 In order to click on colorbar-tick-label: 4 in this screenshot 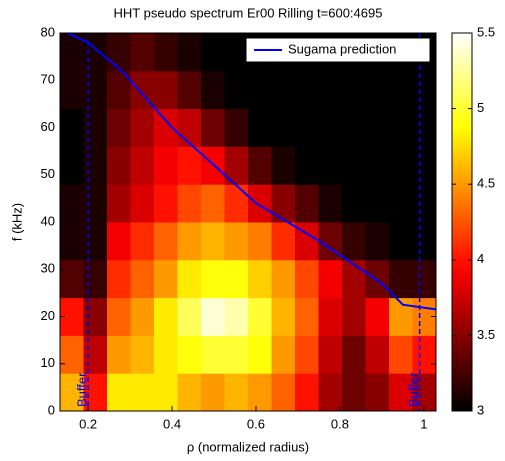, I will do `click(480, 258)`.